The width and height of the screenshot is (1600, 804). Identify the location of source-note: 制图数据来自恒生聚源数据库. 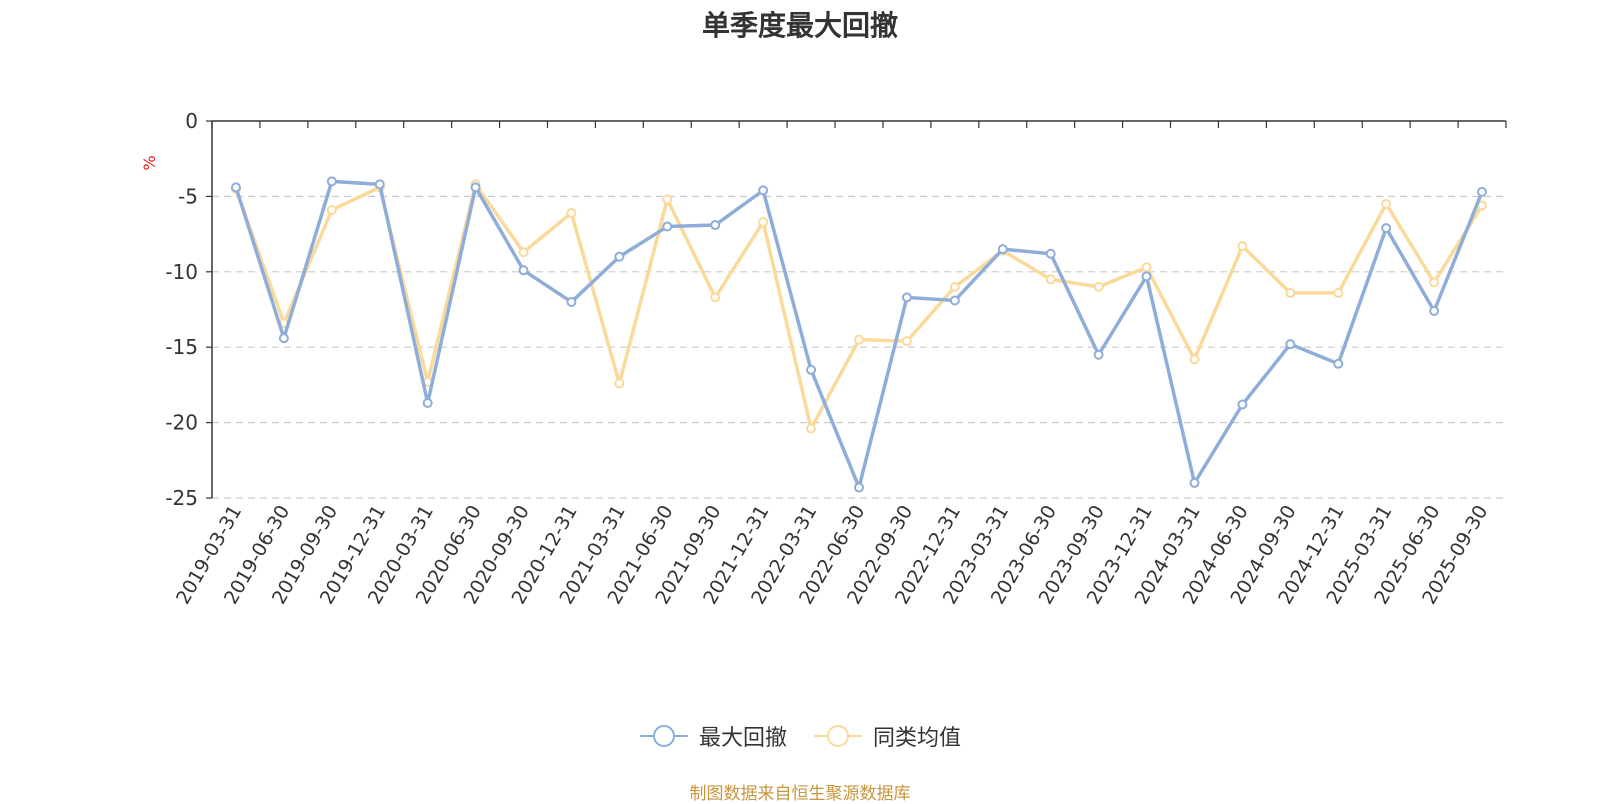
(800, 794).